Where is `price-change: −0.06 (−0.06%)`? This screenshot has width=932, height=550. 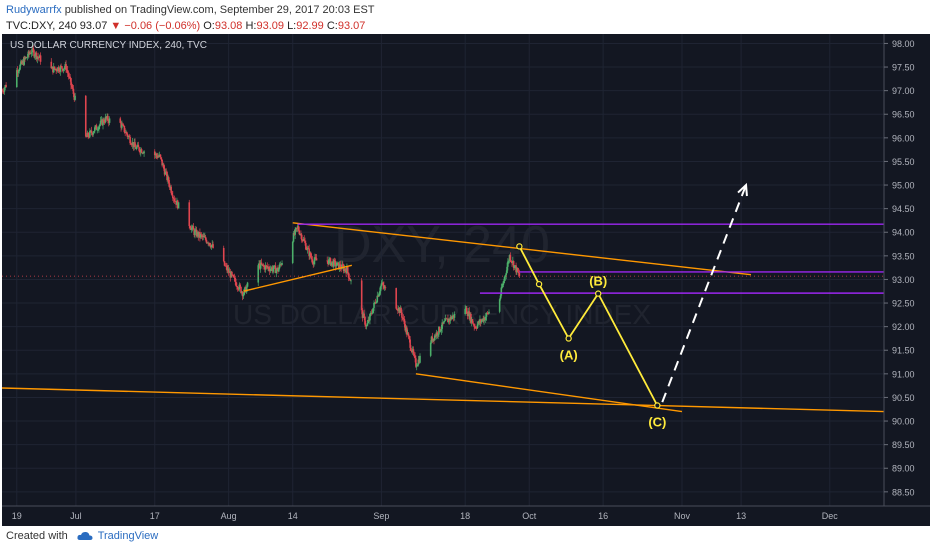
price-change: −0.06 (−0.06%) is located at coordinates (162, 26).